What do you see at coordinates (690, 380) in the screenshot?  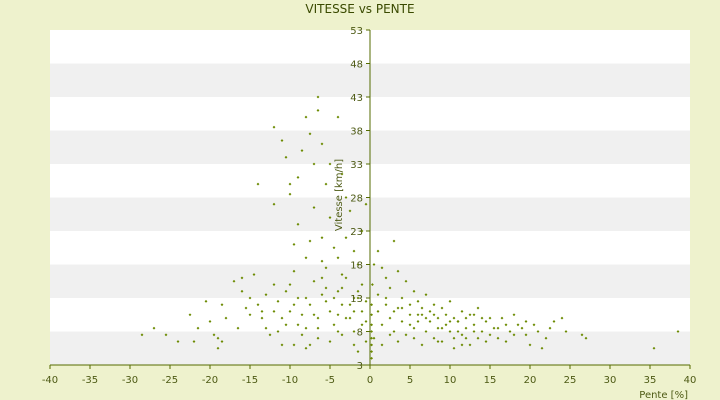 I see `x-tick-label: 40` at bounding box center [690, 380].